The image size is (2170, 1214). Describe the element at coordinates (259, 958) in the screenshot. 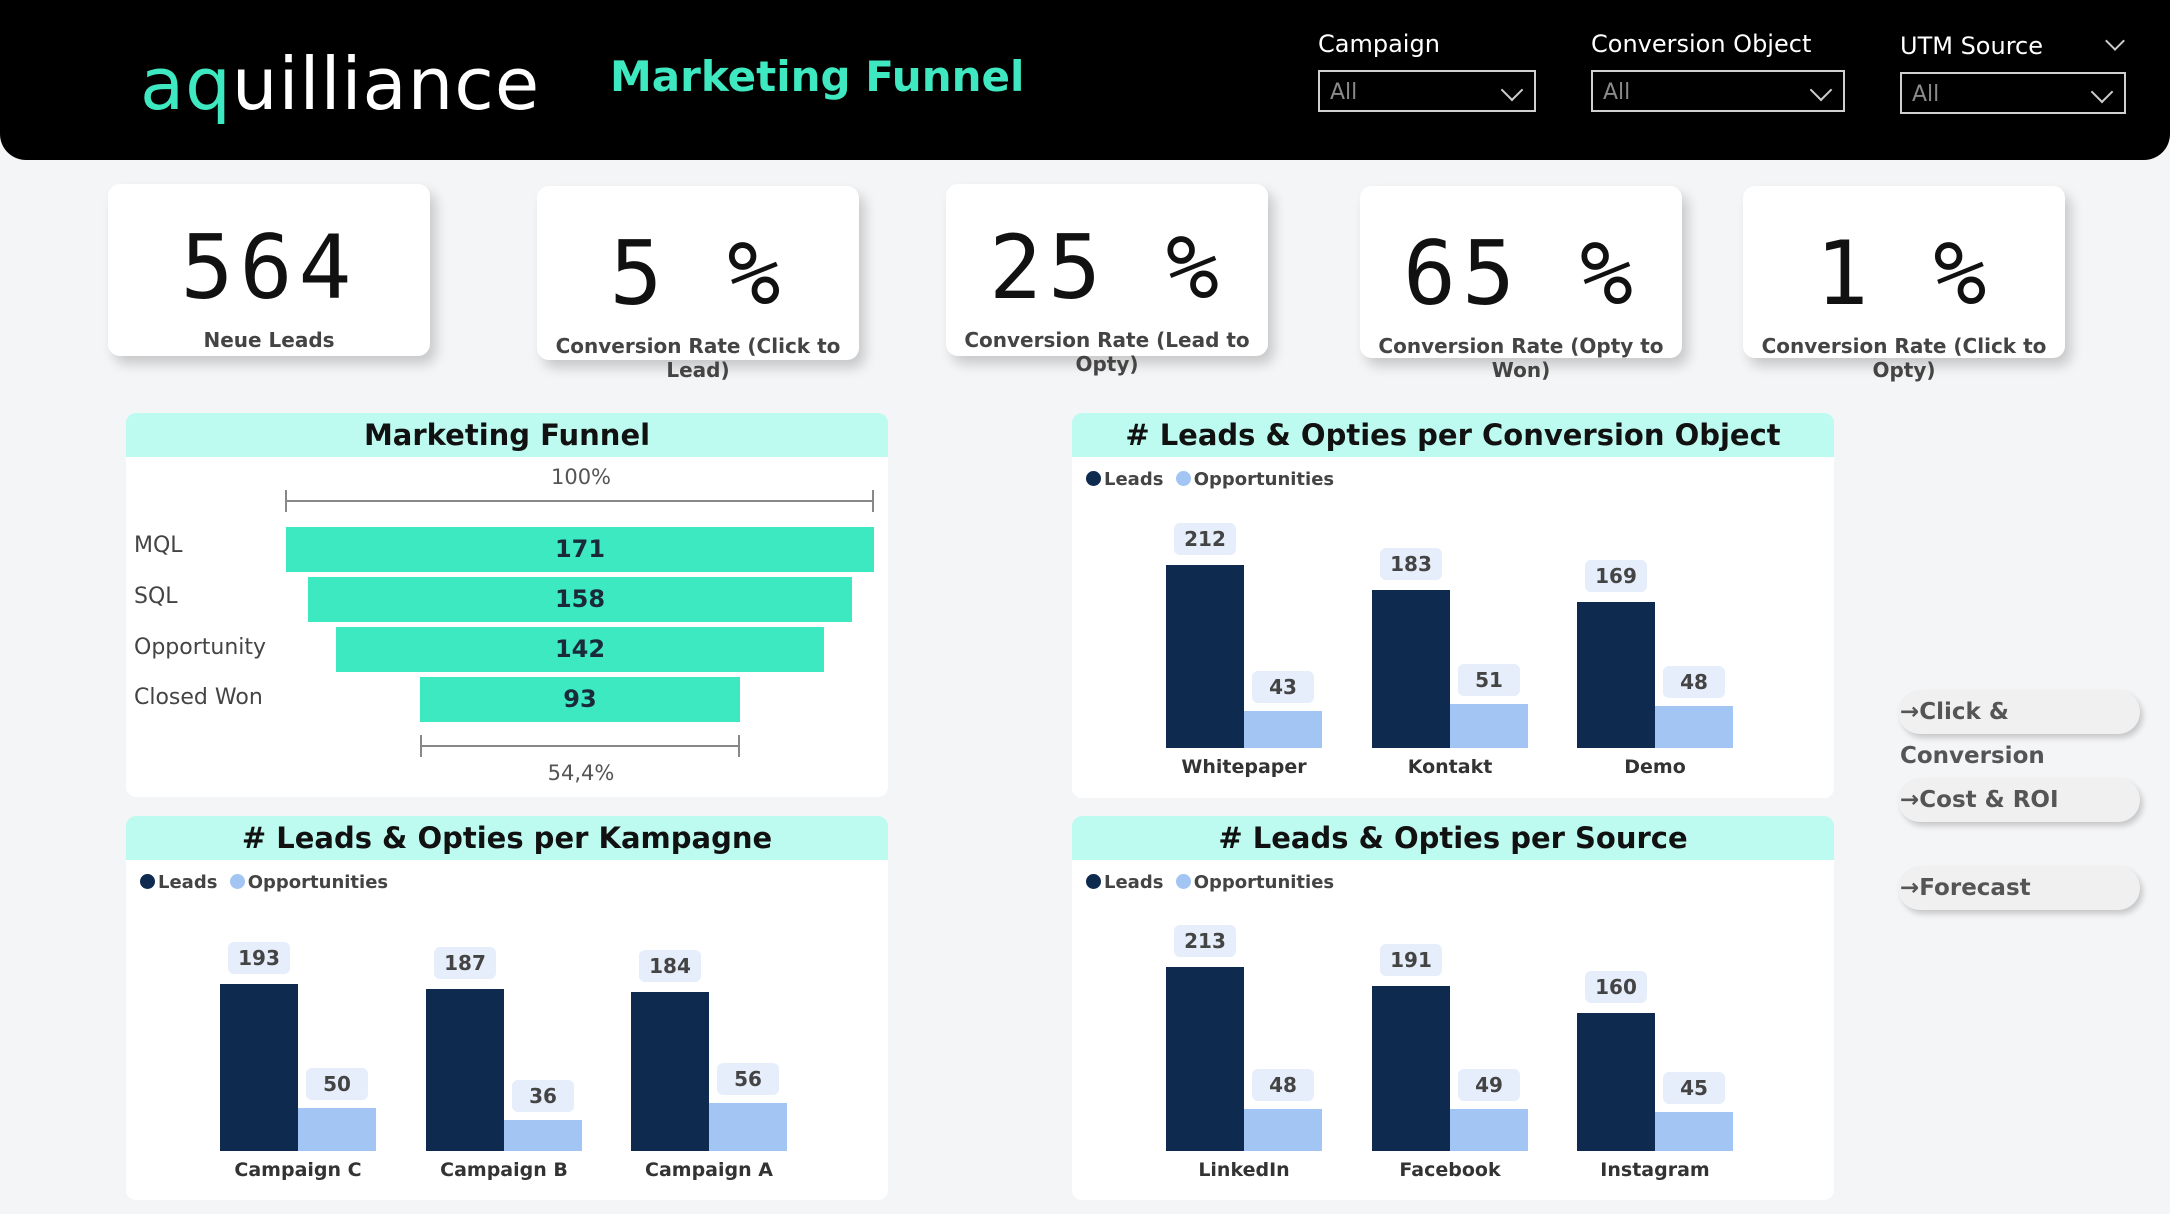

I see `data-label-leads: 193` at that location.